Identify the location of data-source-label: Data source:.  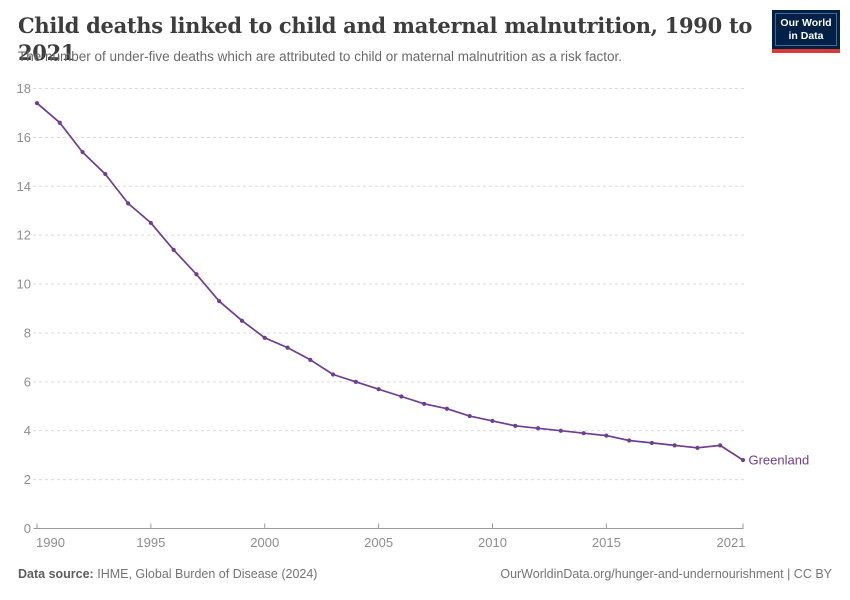
(56, 574).